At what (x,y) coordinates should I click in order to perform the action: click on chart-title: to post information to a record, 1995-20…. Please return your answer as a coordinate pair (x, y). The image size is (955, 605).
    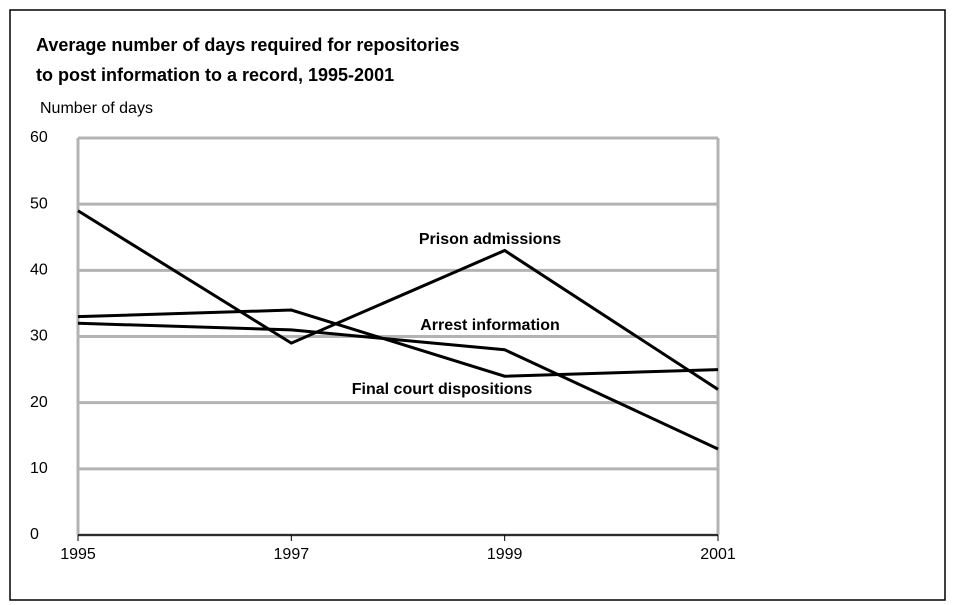
    Looking at the image, I should click on (215, 75).